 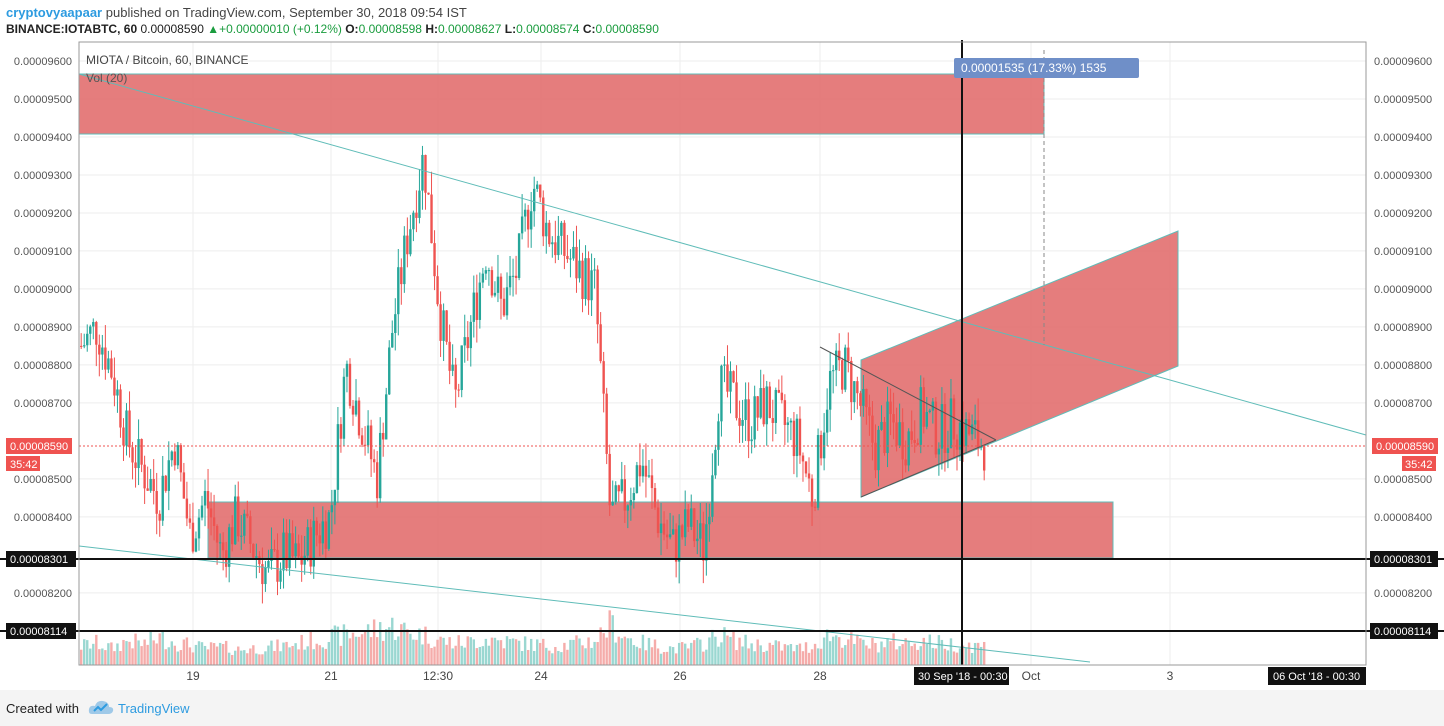 I want to click on right-date: 06 Oct '18 - 00:30, so click(x=1316, y=677).